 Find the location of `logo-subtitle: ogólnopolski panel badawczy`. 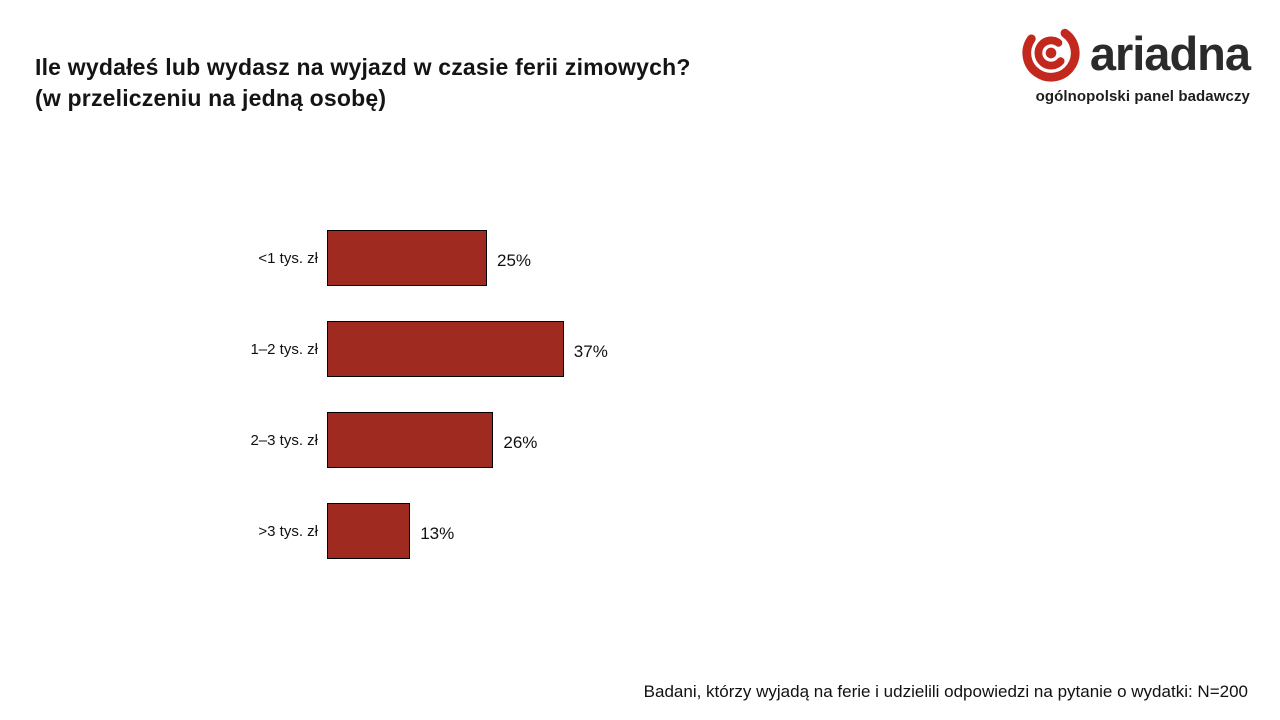

logo-subtitle: ogólnopolski panel badawczy is located at coordinates (1142, 96).